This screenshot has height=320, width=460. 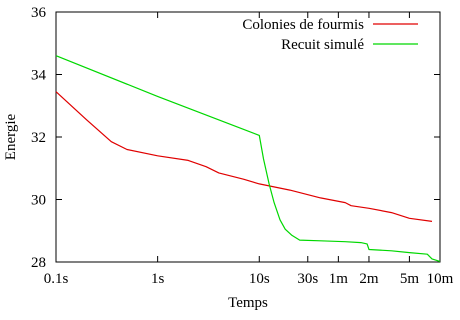 I want to click on x-tick-label: 0.1s, so click(x=56, y=279).